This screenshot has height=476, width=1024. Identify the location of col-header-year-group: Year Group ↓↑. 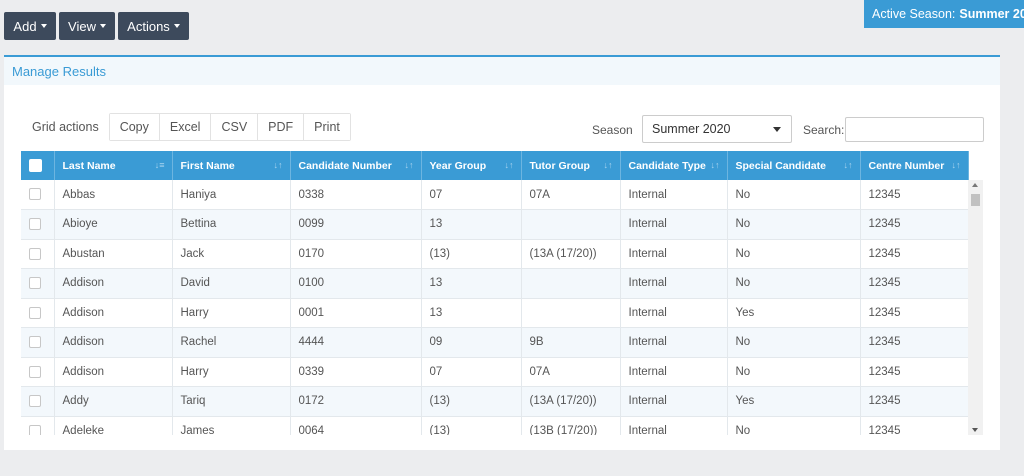
(471, 165).